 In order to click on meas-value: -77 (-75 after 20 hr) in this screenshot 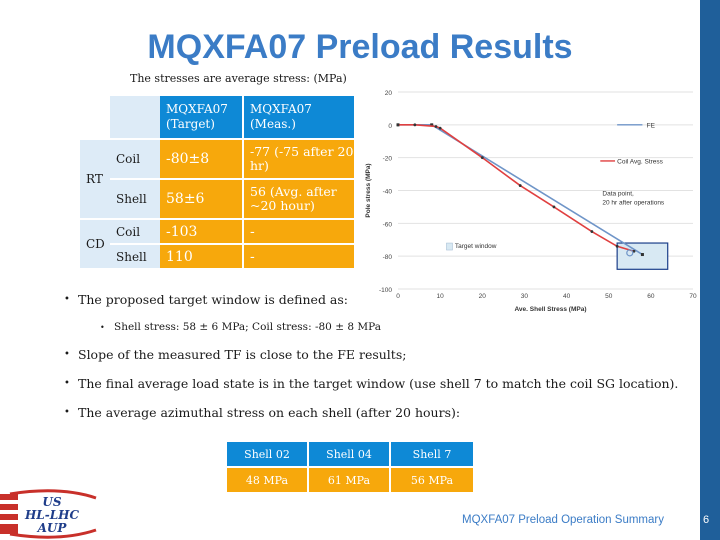, I will do `click(299, 159)`.